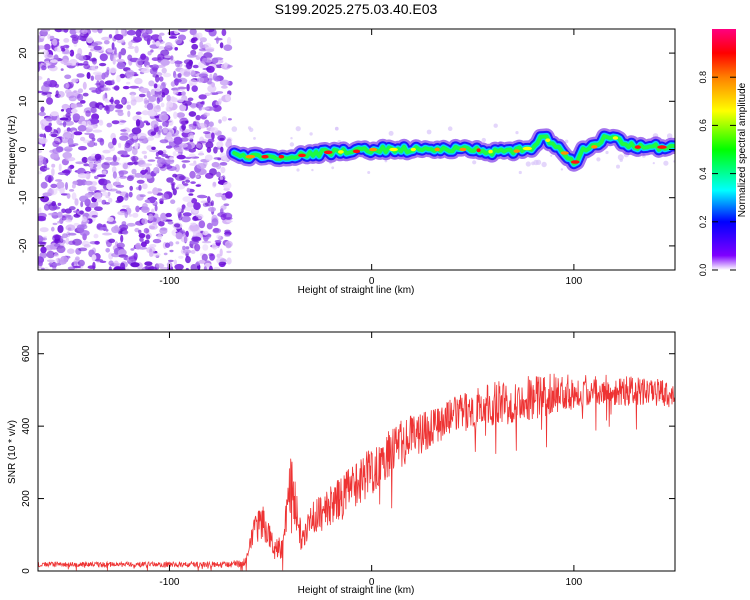  What do you see at coordinates (23, 53) in the screenshot?
I see `y-tick-label: 20` at bounding box center [23, 53].